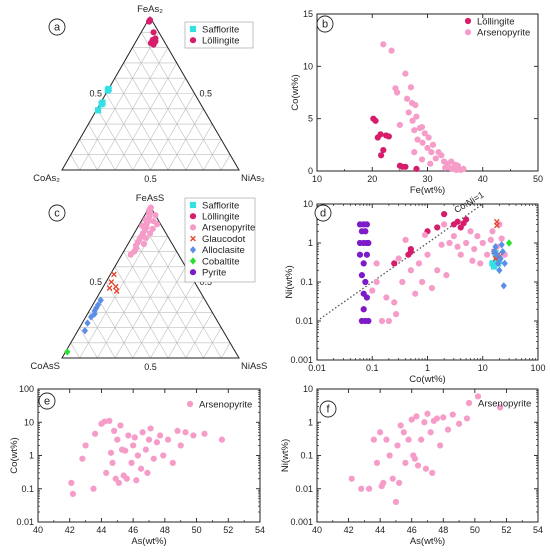  I want to click on x-tick-label: 48, so click(443, 530).